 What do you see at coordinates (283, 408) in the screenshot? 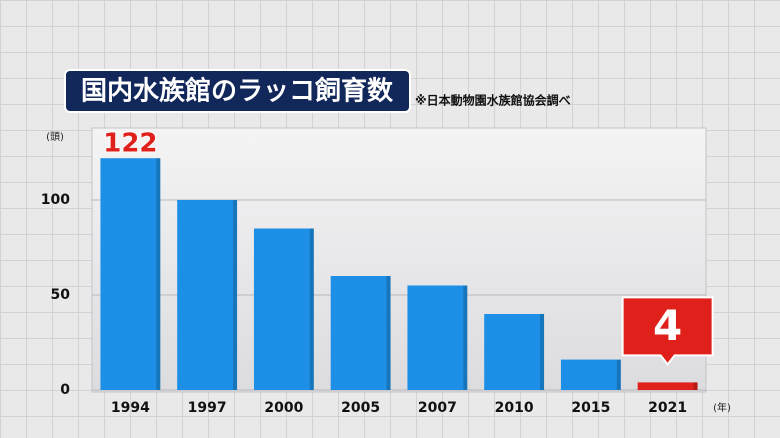
I see `x-tick-label: 2000` at bounding box center [283, 408].